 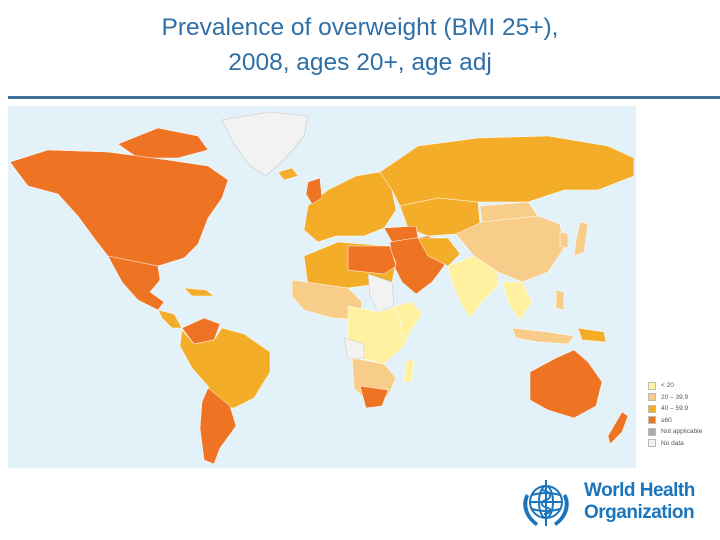 What do you see at coordinates (543, 336) in the screenshot?
I see `region-indonesia` at bounding box center [543, 336].